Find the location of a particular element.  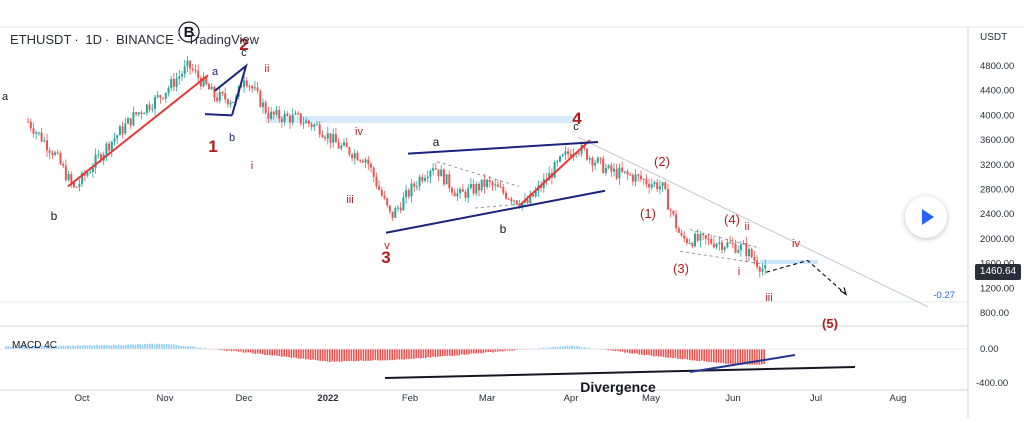

chart-header: ETHUSDT · 1D · BINANCE · TradingView is located at coordinates (135, 39).